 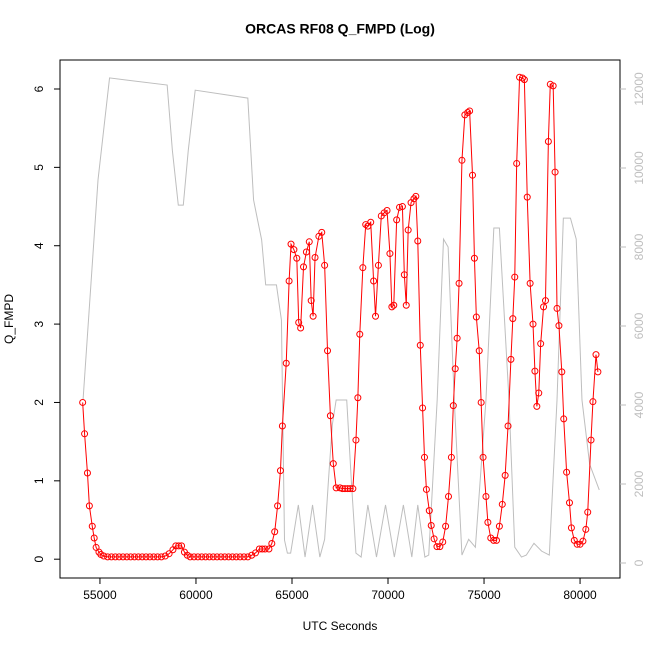 I want to click on x-tick-label: 55000, so click(x=100, y=595).